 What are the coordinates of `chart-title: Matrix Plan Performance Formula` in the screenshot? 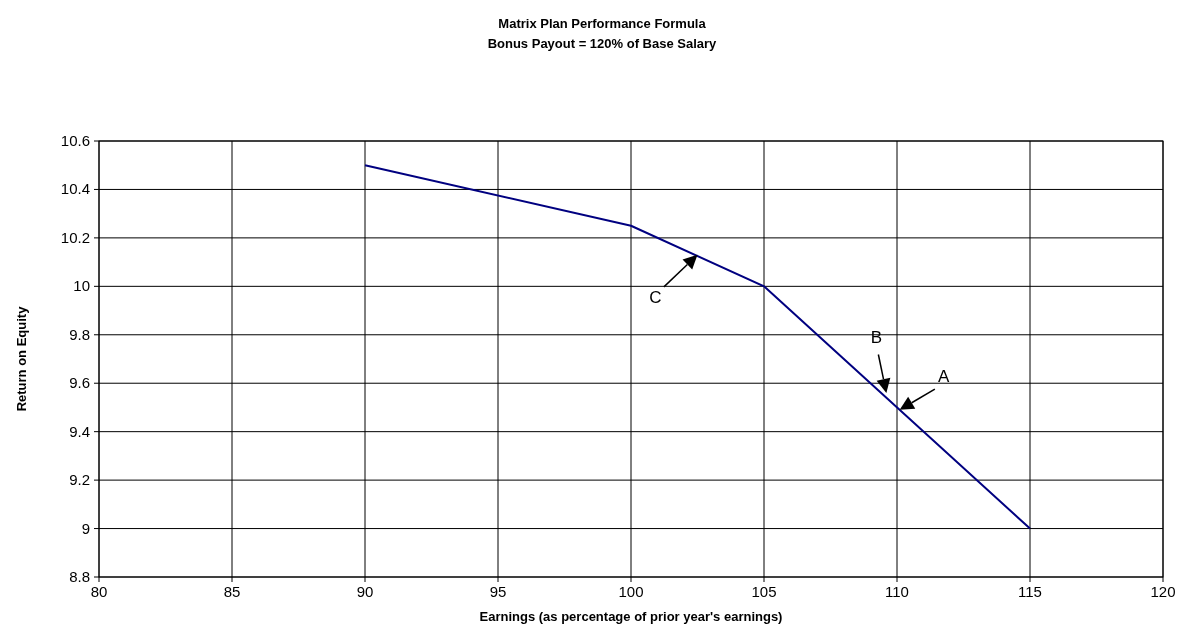 It's located at (602, 23).